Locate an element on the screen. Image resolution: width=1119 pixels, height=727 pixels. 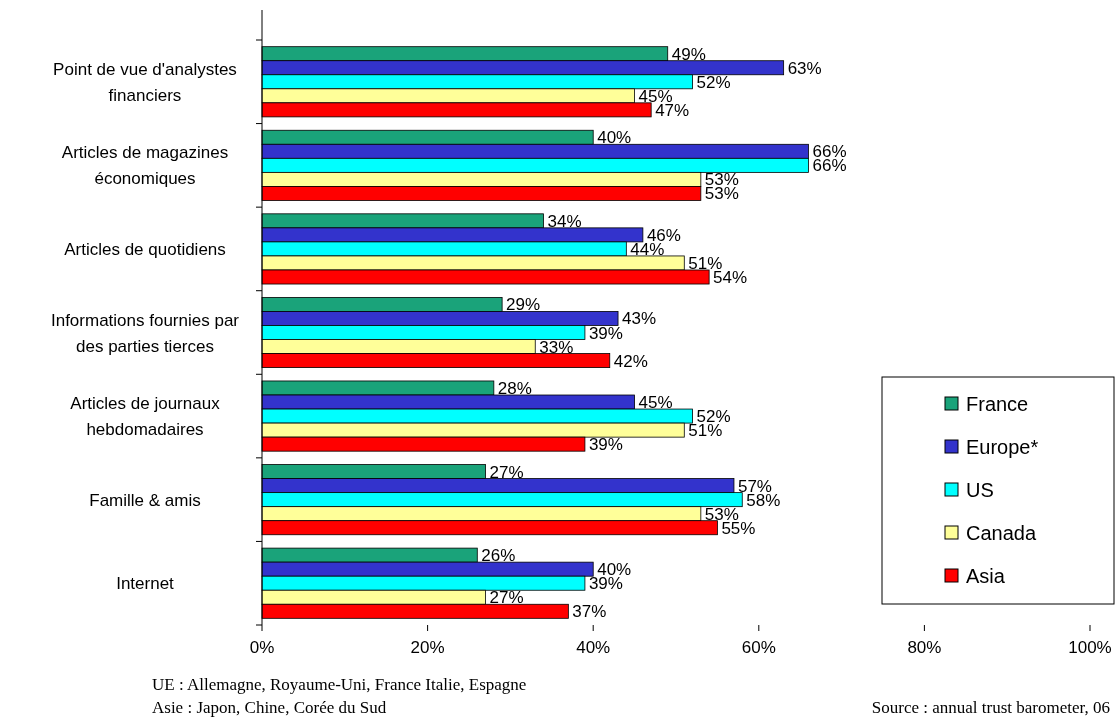
x-tick-label: 100% is located at coordinates (1090, 647).